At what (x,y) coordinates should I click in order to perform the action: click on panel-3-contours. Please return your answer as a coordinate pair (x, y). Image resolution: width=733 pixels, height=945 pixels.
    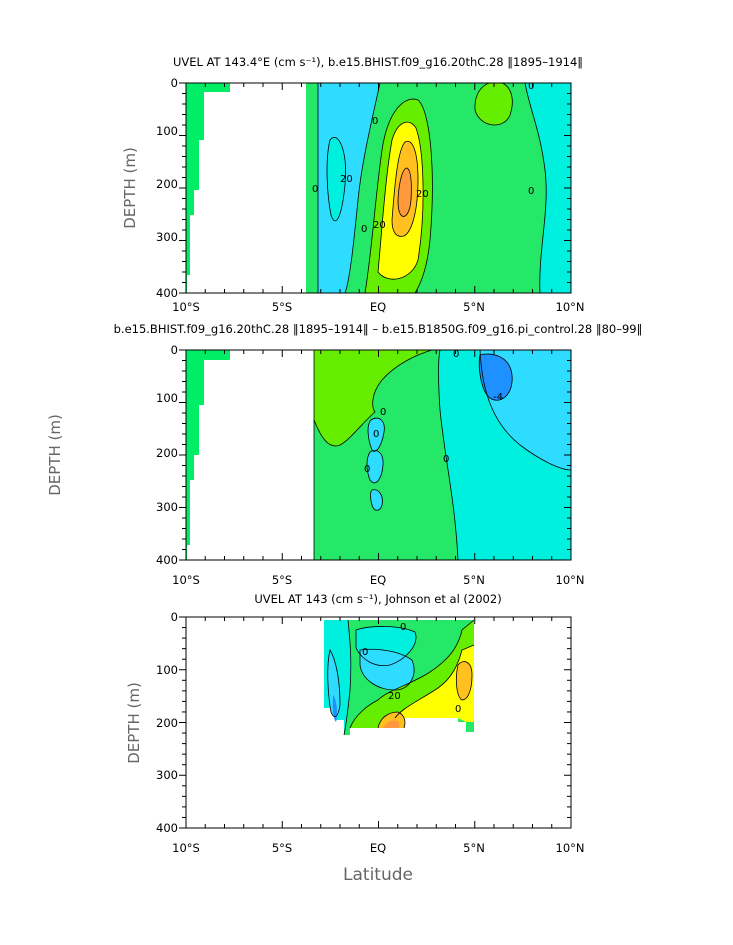
    Looking at the image, I should click on (401, 677).